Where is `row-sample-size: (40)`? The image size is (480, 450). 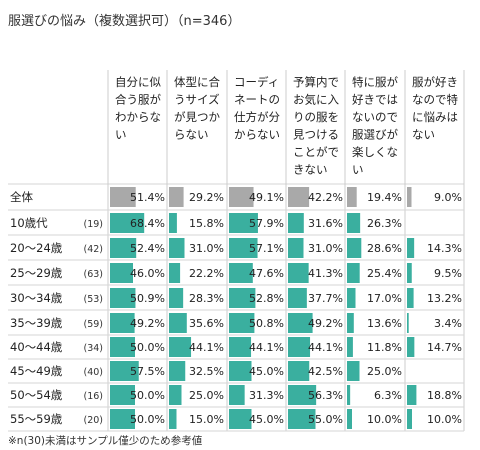
row-sample-size: (40) is located at coordinates (93, 372).